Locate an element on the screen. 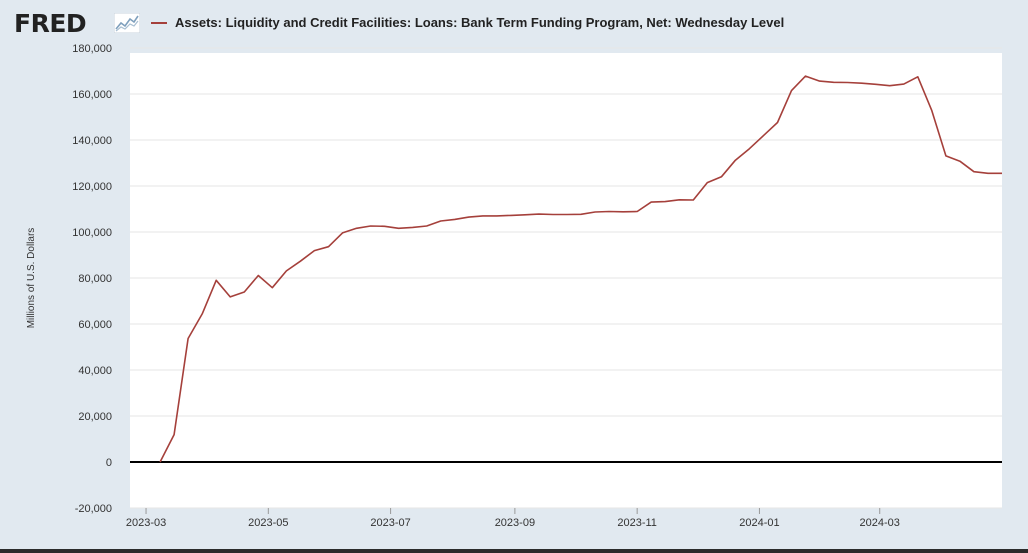  y-axis-label: Millions of U.S. Dollars is located at coordinates (31, 278).